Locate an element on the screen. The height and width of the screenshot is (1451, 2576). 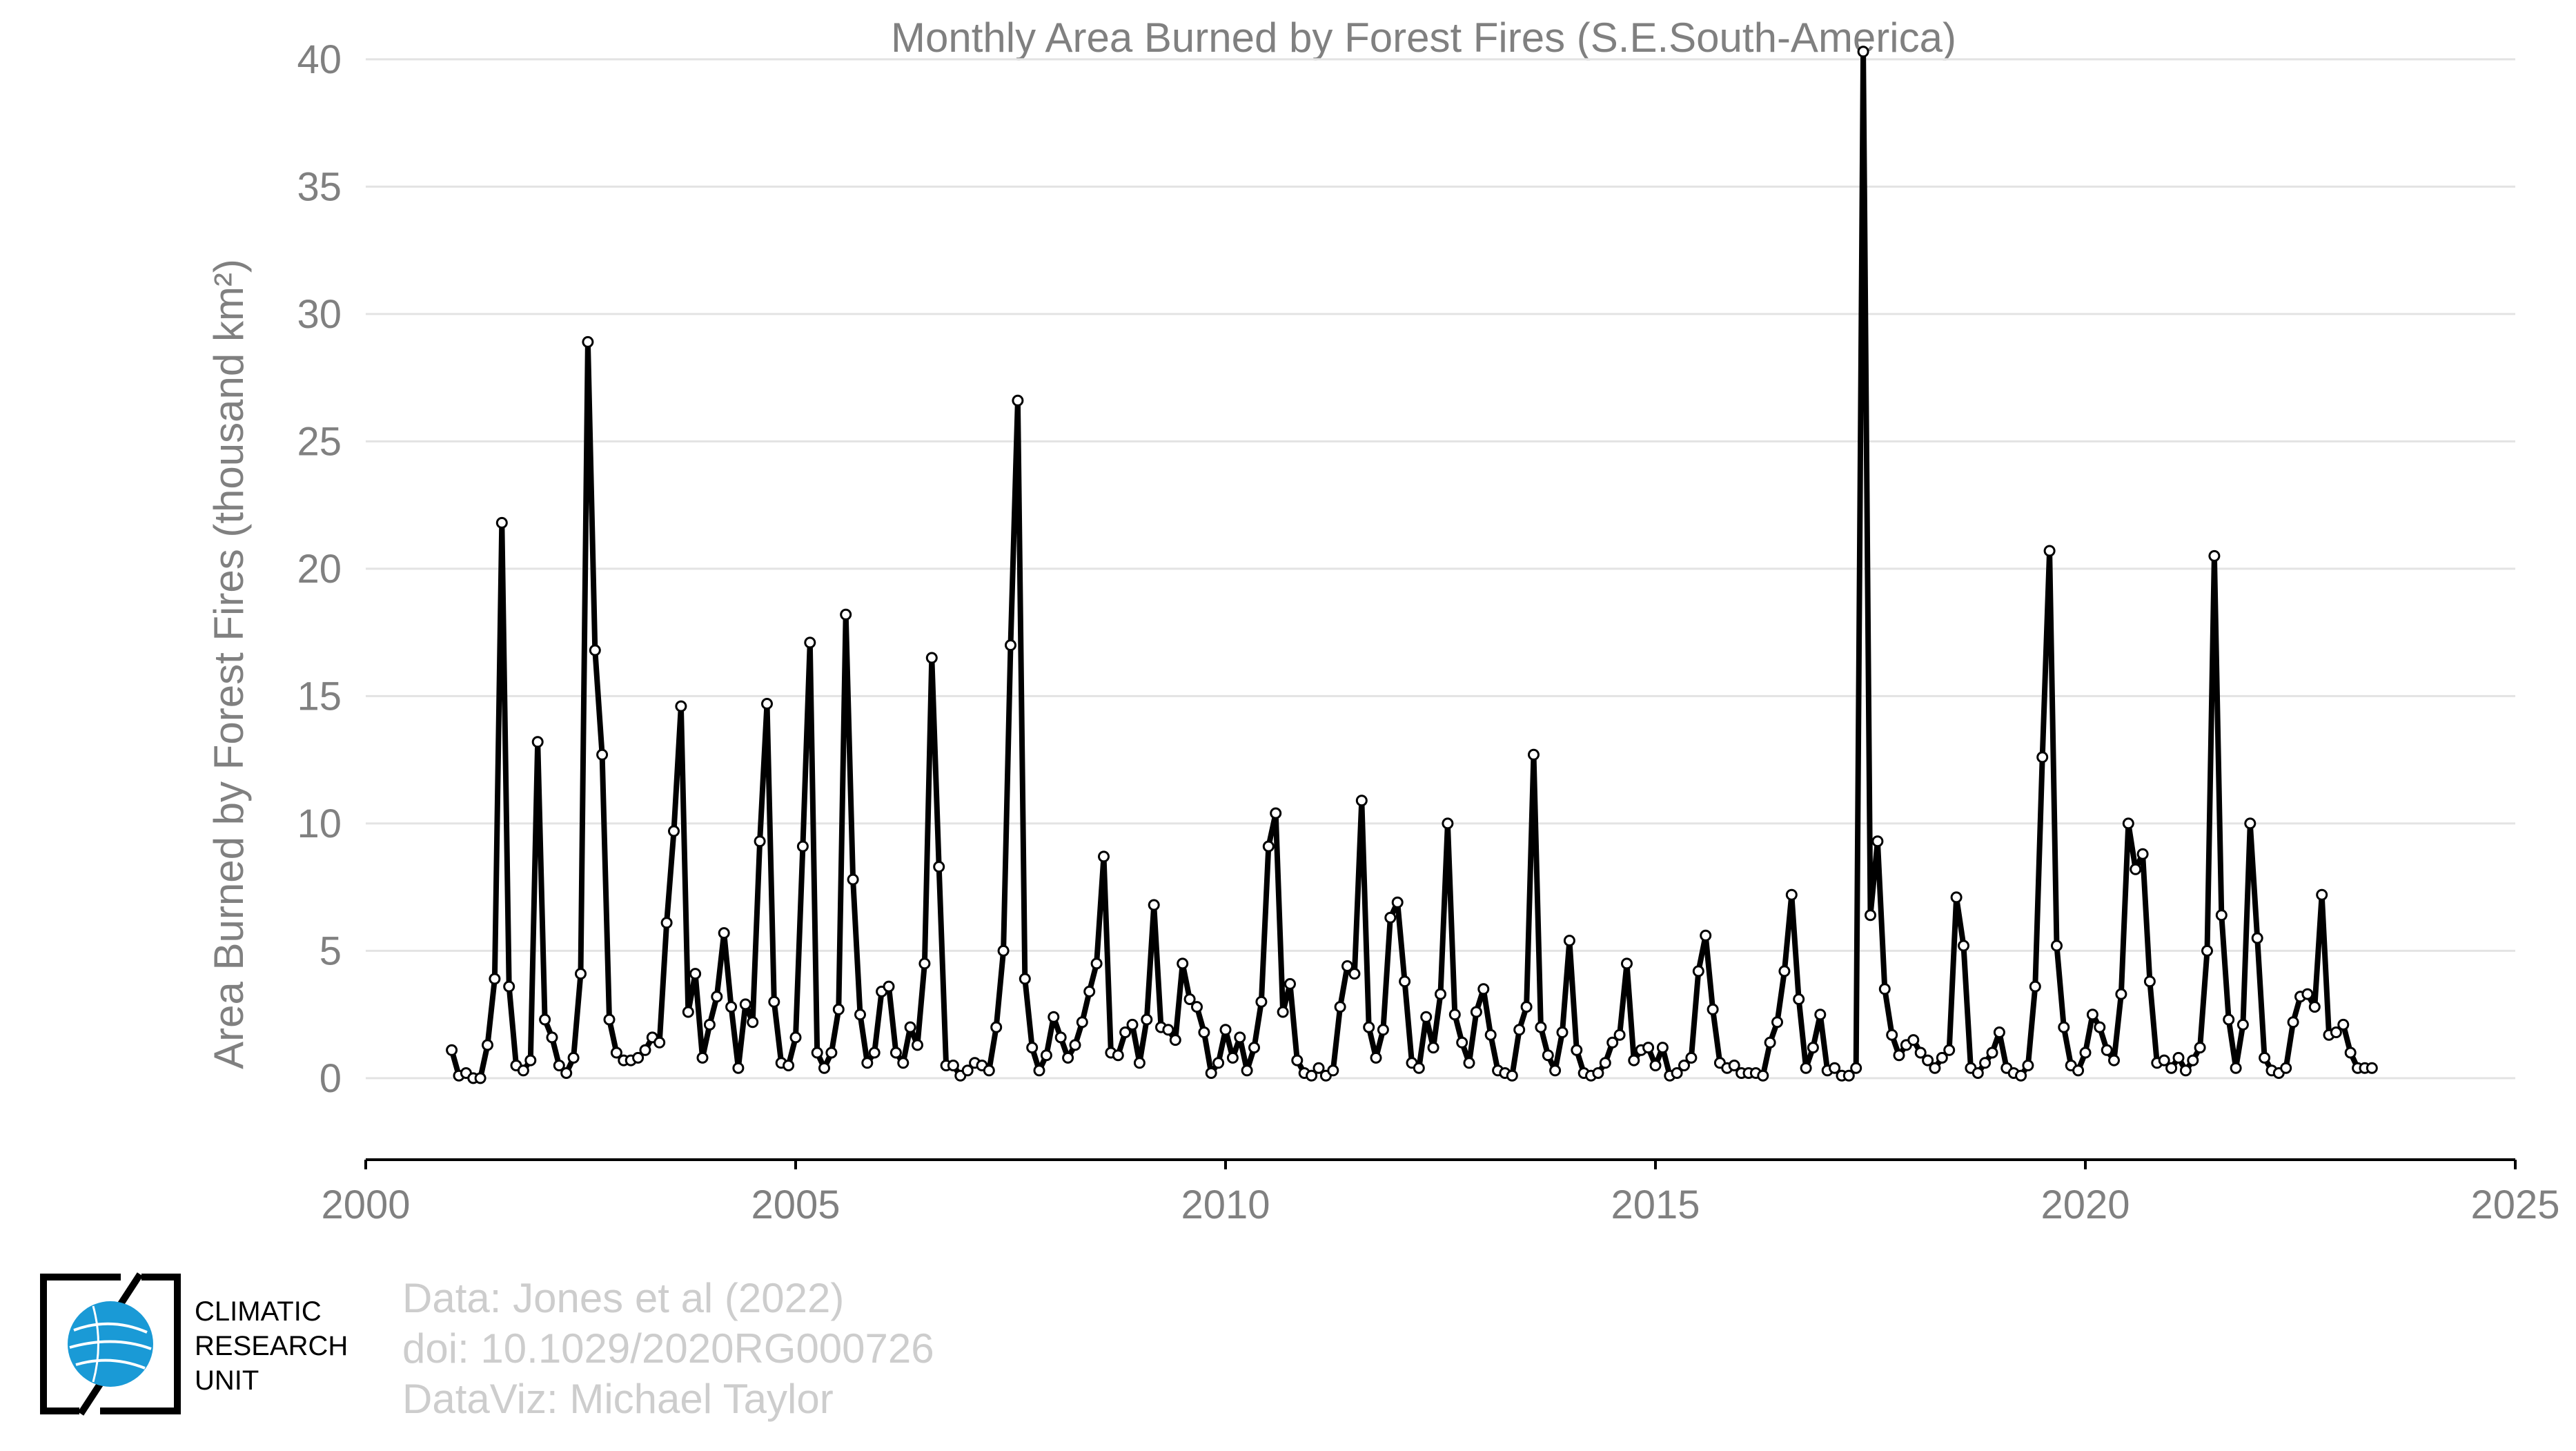
y-tick-label: 15 is located at coordinates (319, 696).